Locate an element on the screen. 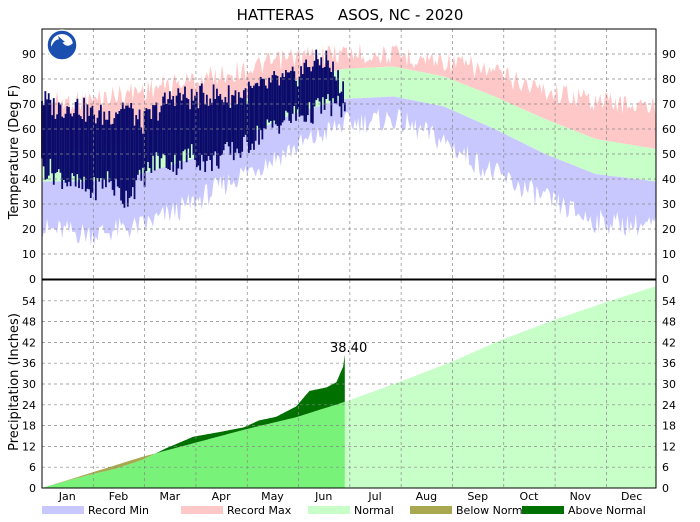 Image resolution: width=700 pixels, height=522 pixels. month-label: Aug is located at coordinates (426, 496).